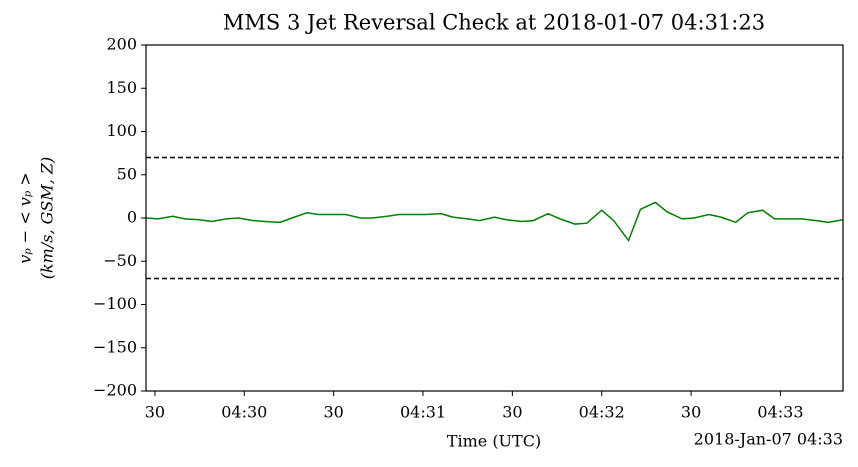  I want to click on data-line, so click(494, 222).